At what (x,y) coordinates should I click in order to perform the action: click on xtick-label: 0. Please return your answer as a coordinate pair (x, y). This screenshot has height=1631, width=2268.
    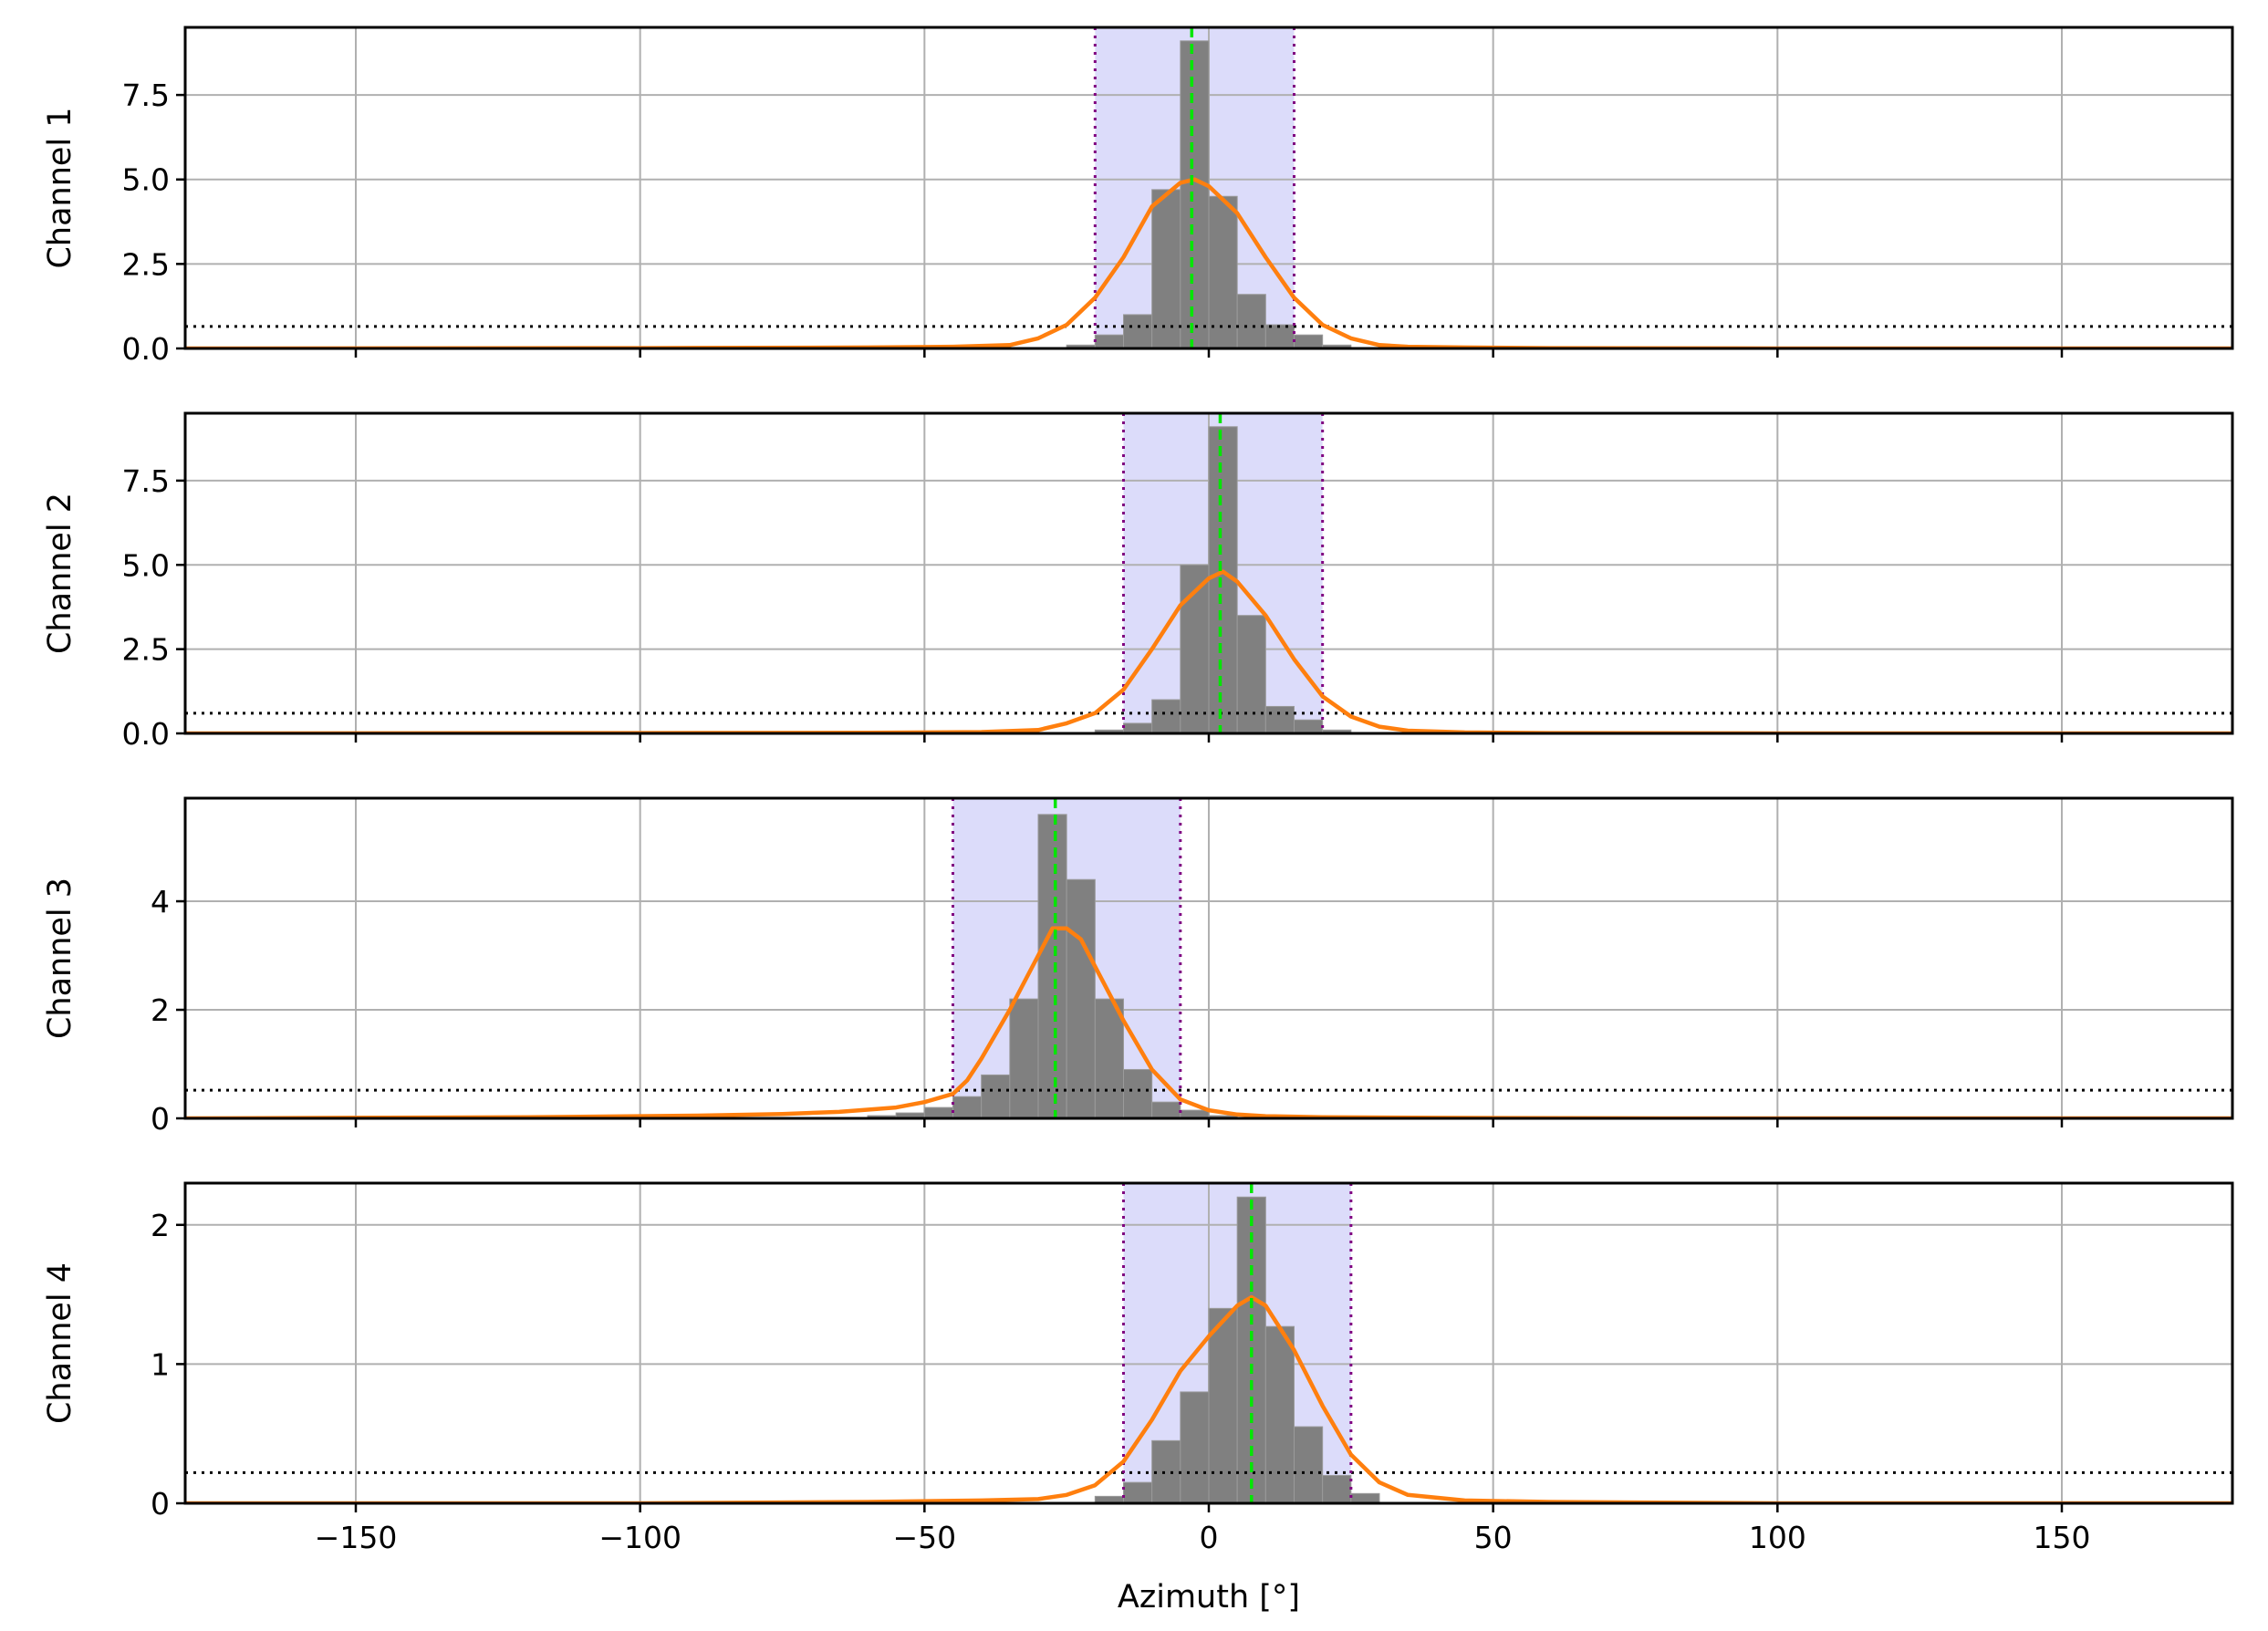
    Looking at the image, I should click on (1210, 1537).